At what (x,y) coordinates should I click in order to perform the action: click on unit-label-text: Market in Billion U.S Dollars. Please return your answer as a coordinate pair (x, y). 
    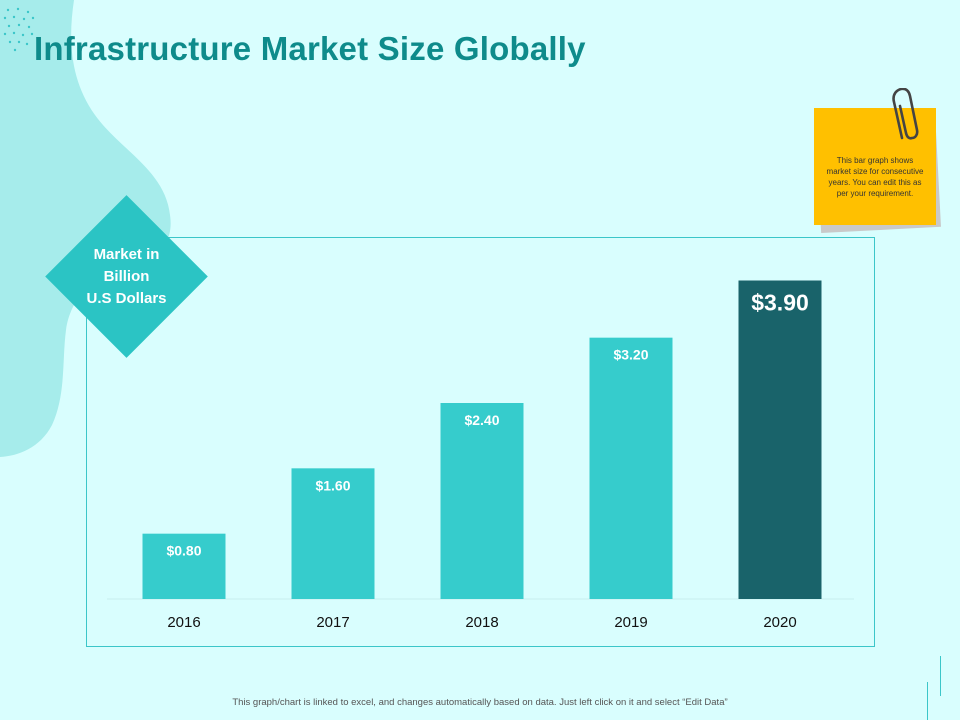
    Looking at the image, I should click on (126, 276).